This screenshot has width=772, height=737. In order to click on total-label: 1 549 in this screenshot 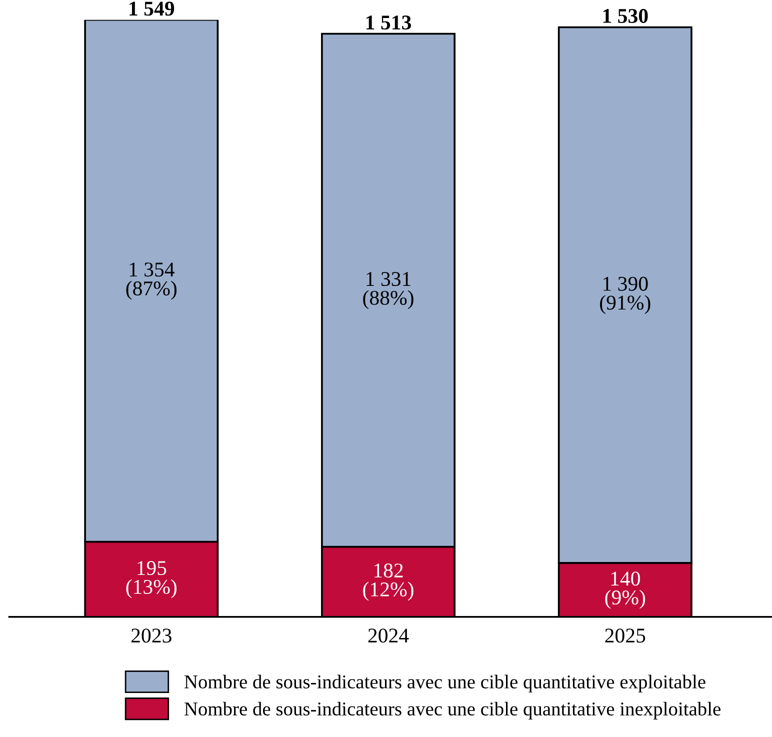, I will do `click(152, 9)`.